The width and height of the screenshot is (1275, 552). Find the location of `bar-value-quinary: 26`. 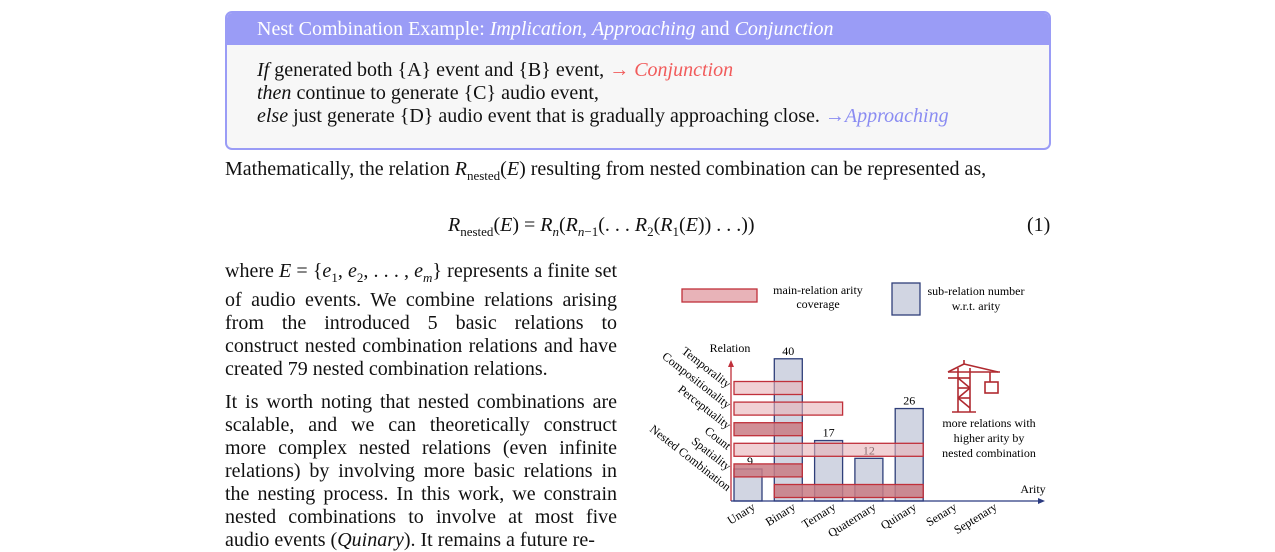

bar-value-quinary: 26 is located at coordinates (909, 401).